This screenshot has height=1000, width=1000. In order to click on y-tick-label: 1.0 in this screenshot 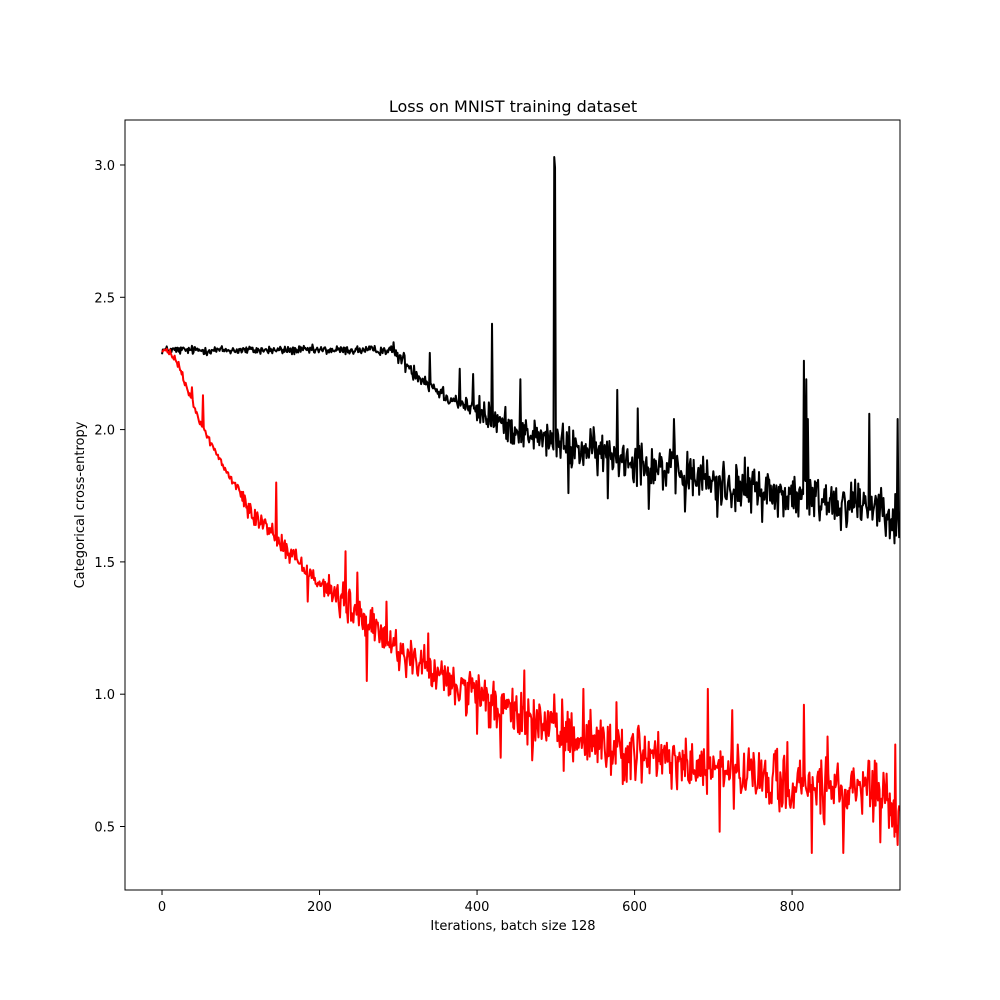, I will do `click(104, 695)`.